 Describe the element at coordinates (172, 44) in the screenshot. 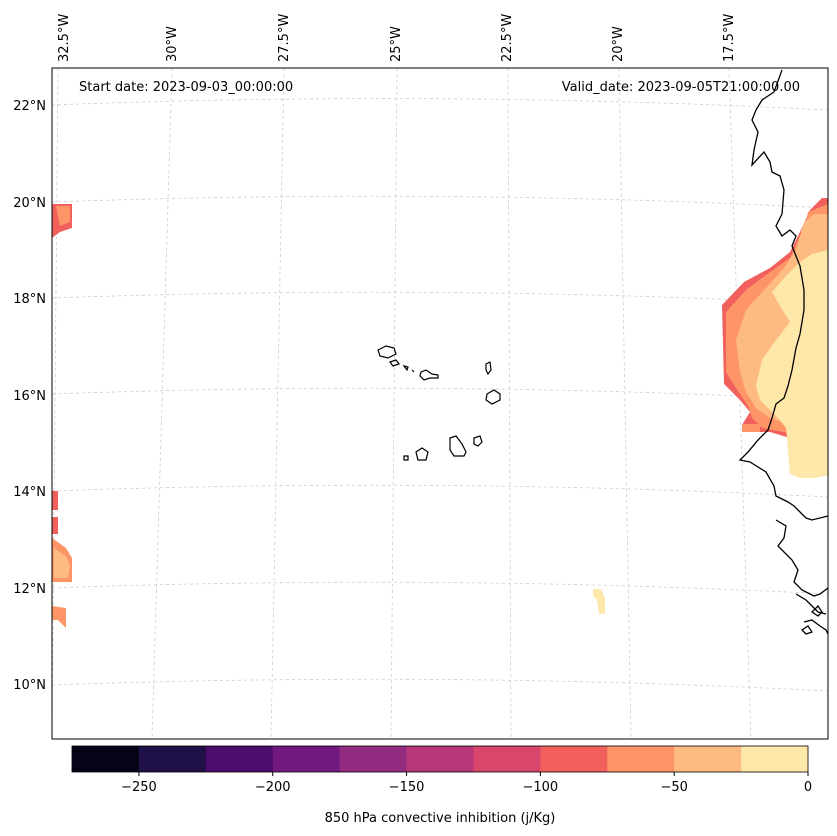

I see `lon-label-30w: 30°W` at that location.